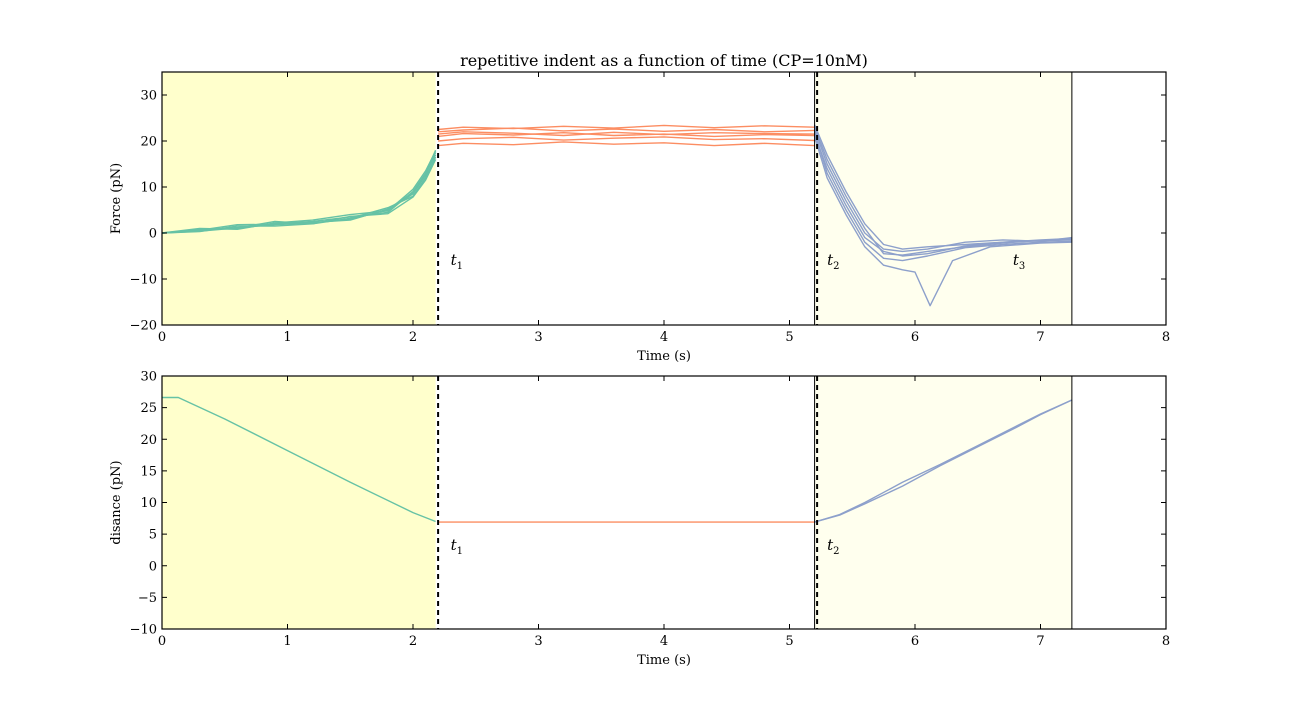 This screenshot has height=720, width=1296. I want to click on y-tick-label: −5, so click(147, 598).